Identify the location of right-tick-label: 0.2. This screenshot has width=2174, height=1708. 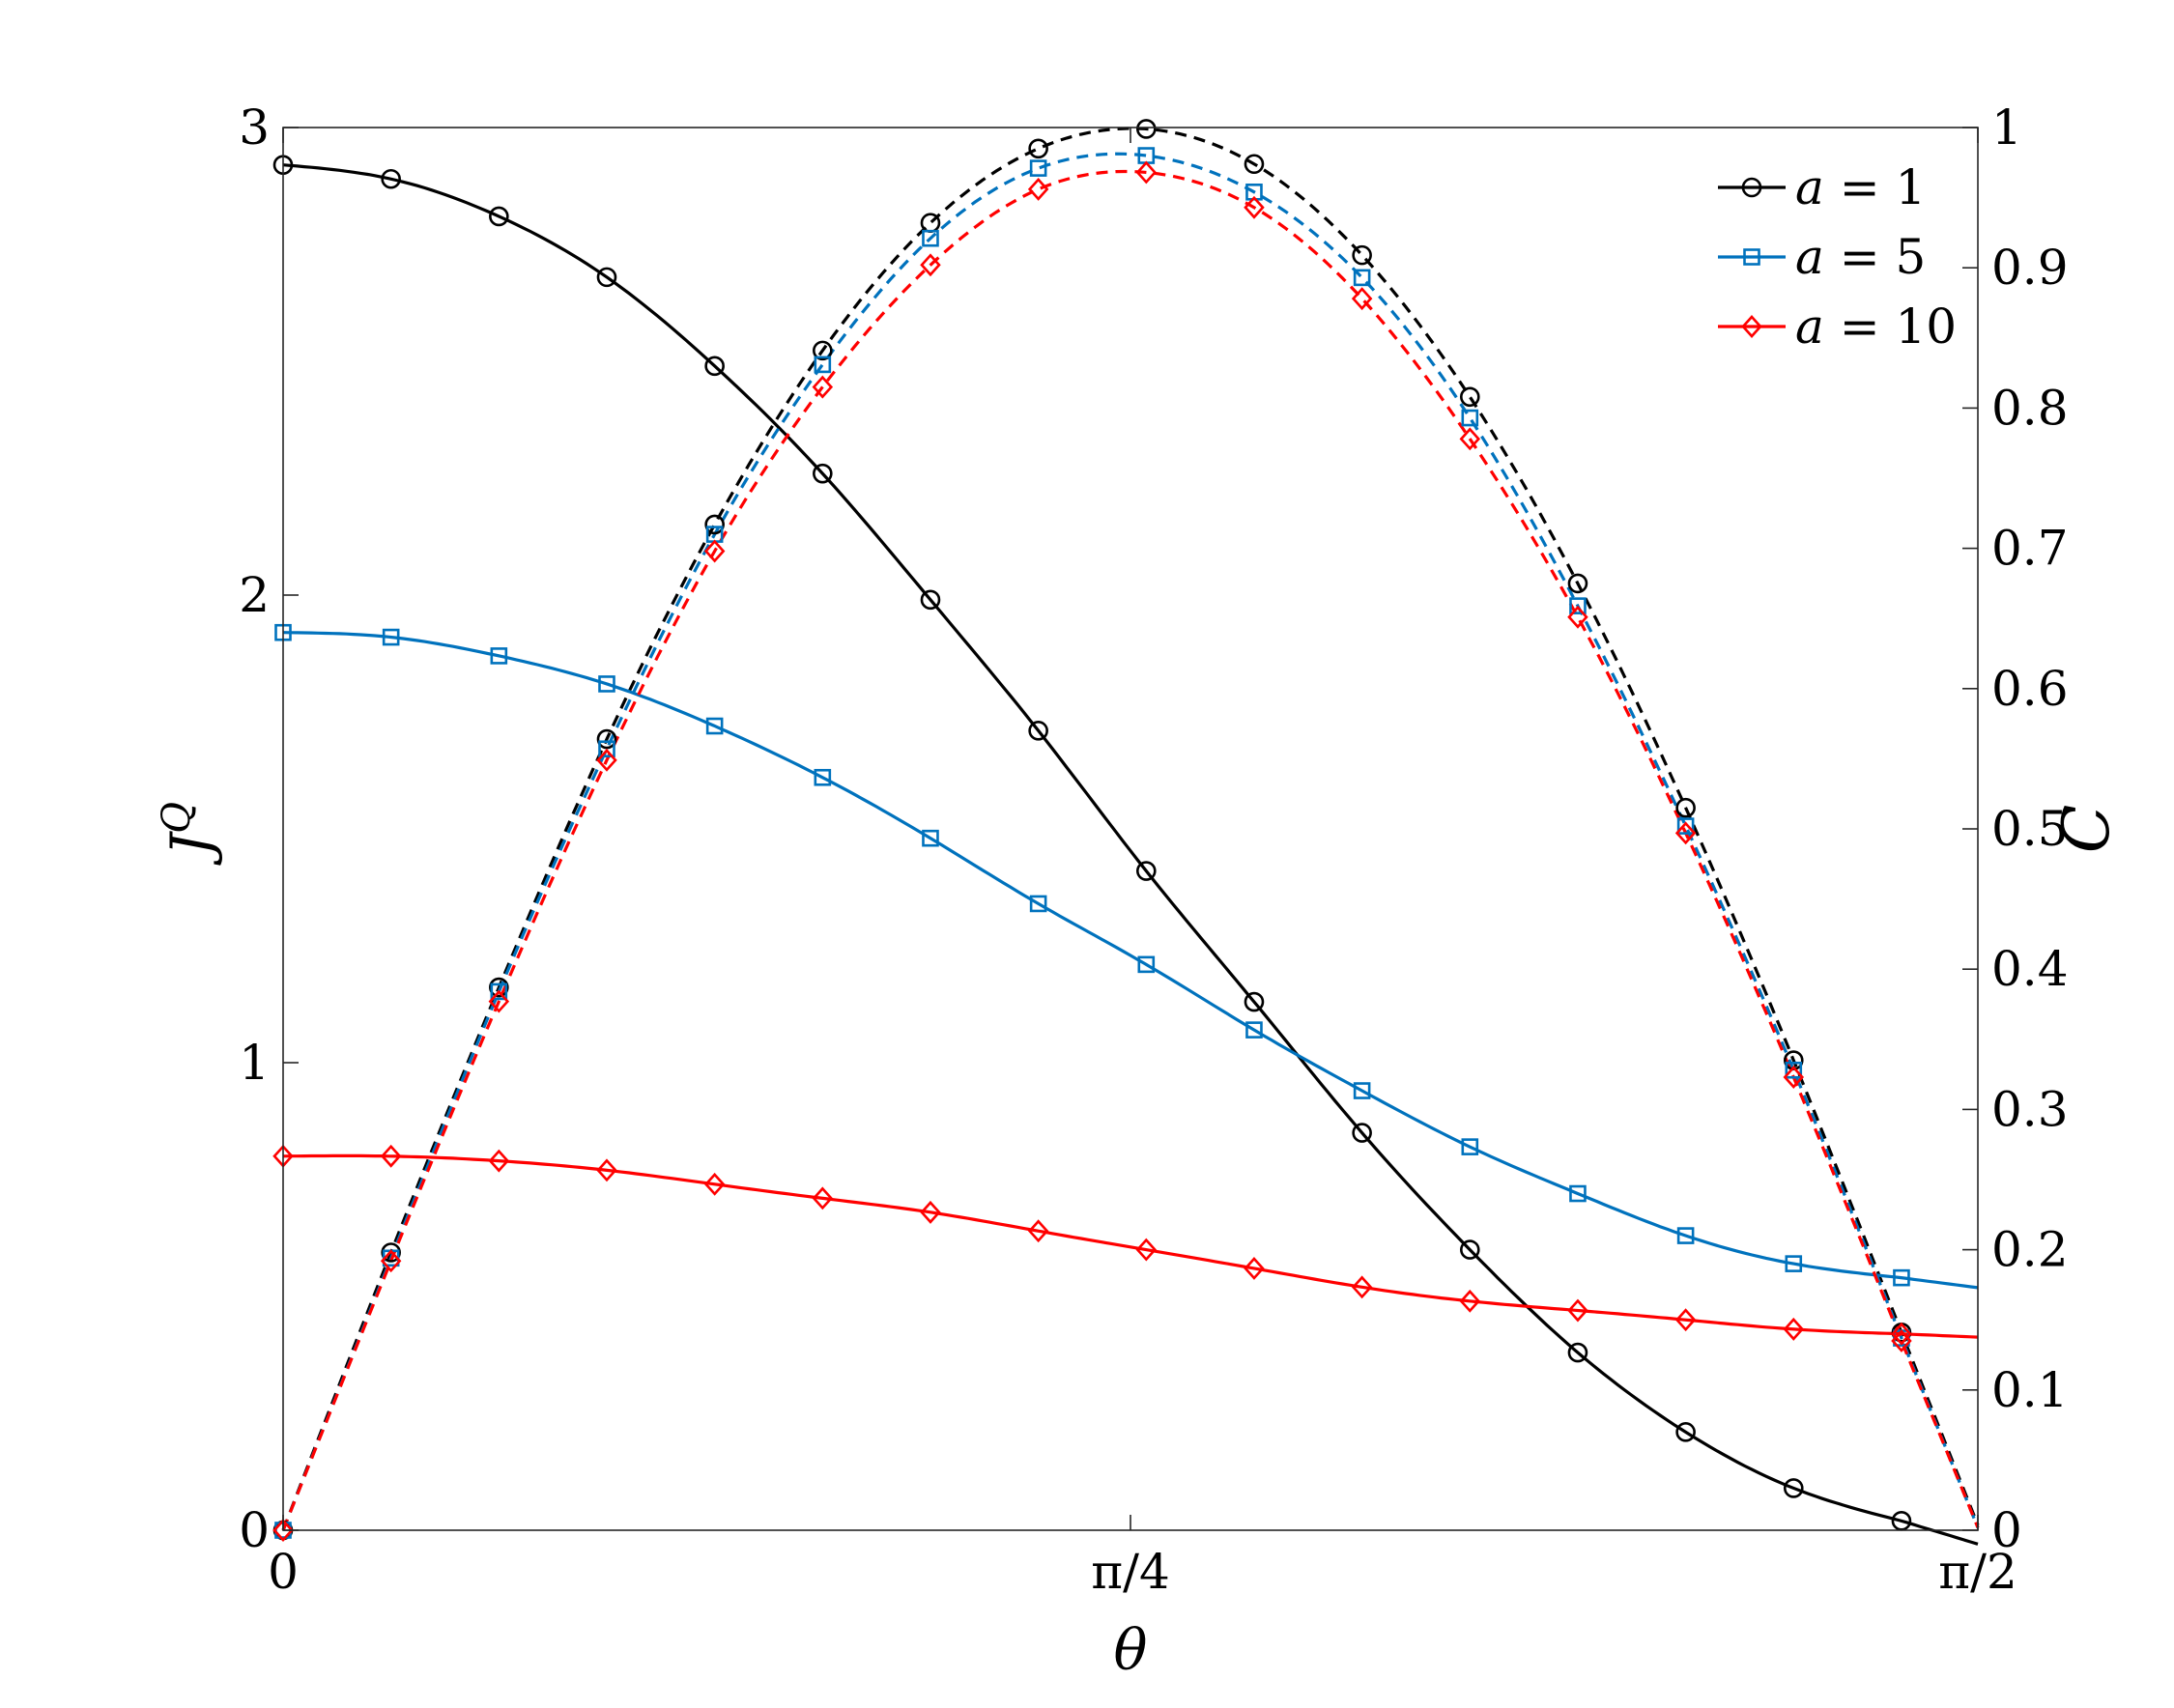
(2030, 1250).